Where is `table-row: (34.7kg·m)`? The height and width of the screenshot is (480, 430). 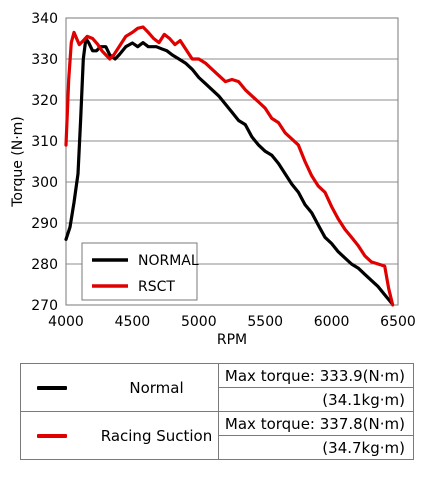
table-row: (34.7kg·m) is located at coordinates (217, 447).